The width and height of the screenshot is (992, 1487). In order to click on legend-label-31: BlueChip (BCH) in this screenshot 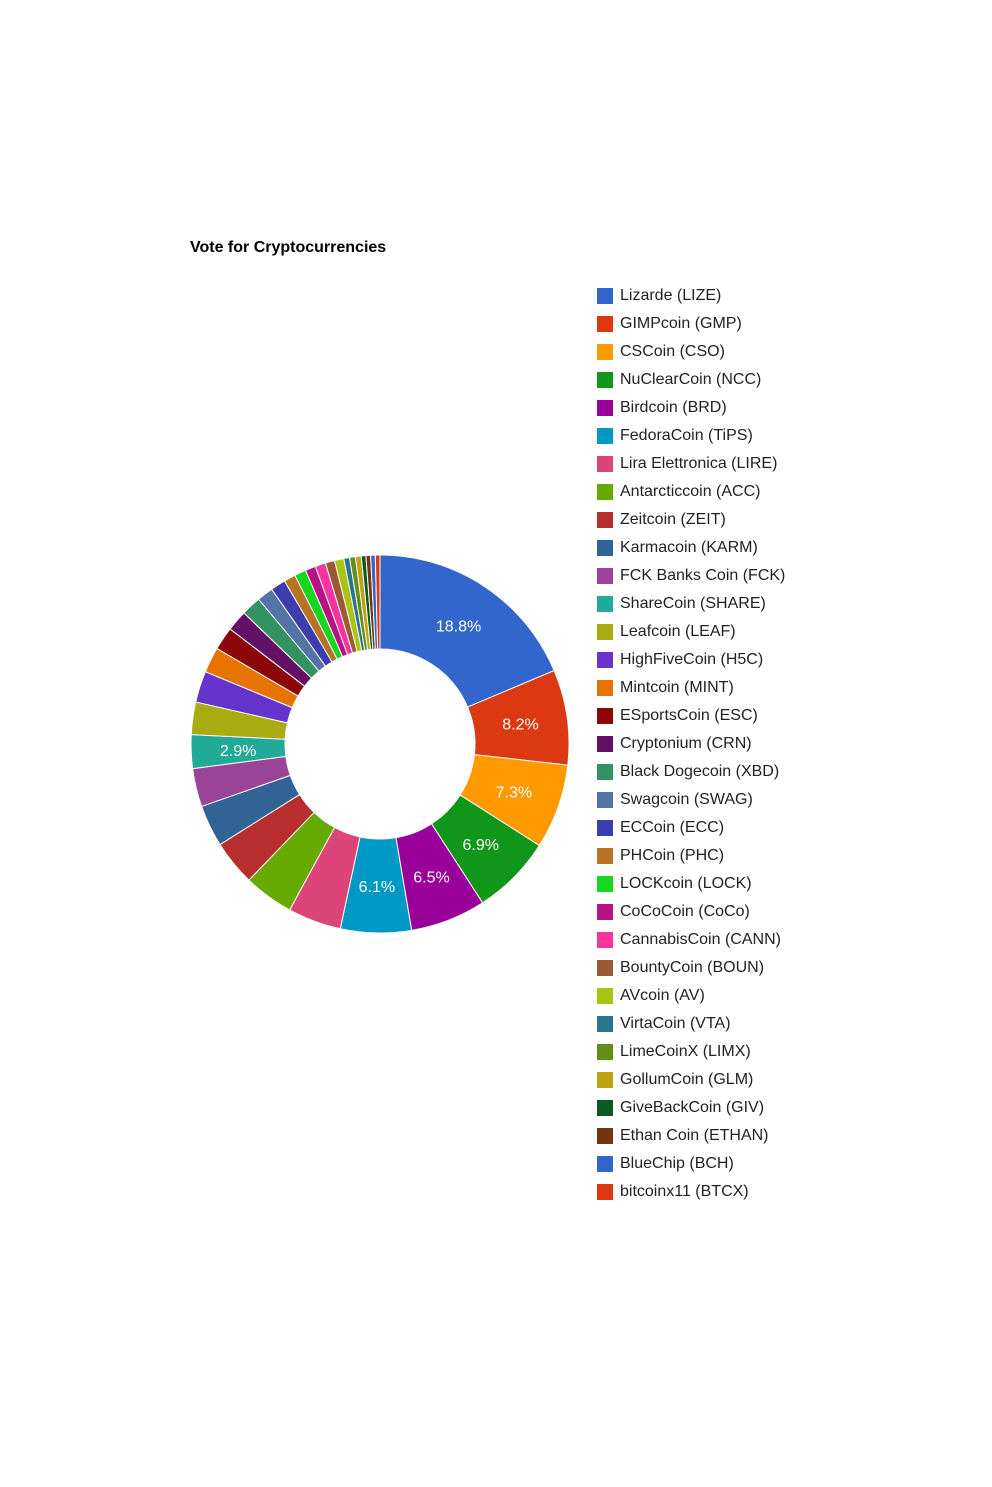, I will do `click(677, 1163)`.